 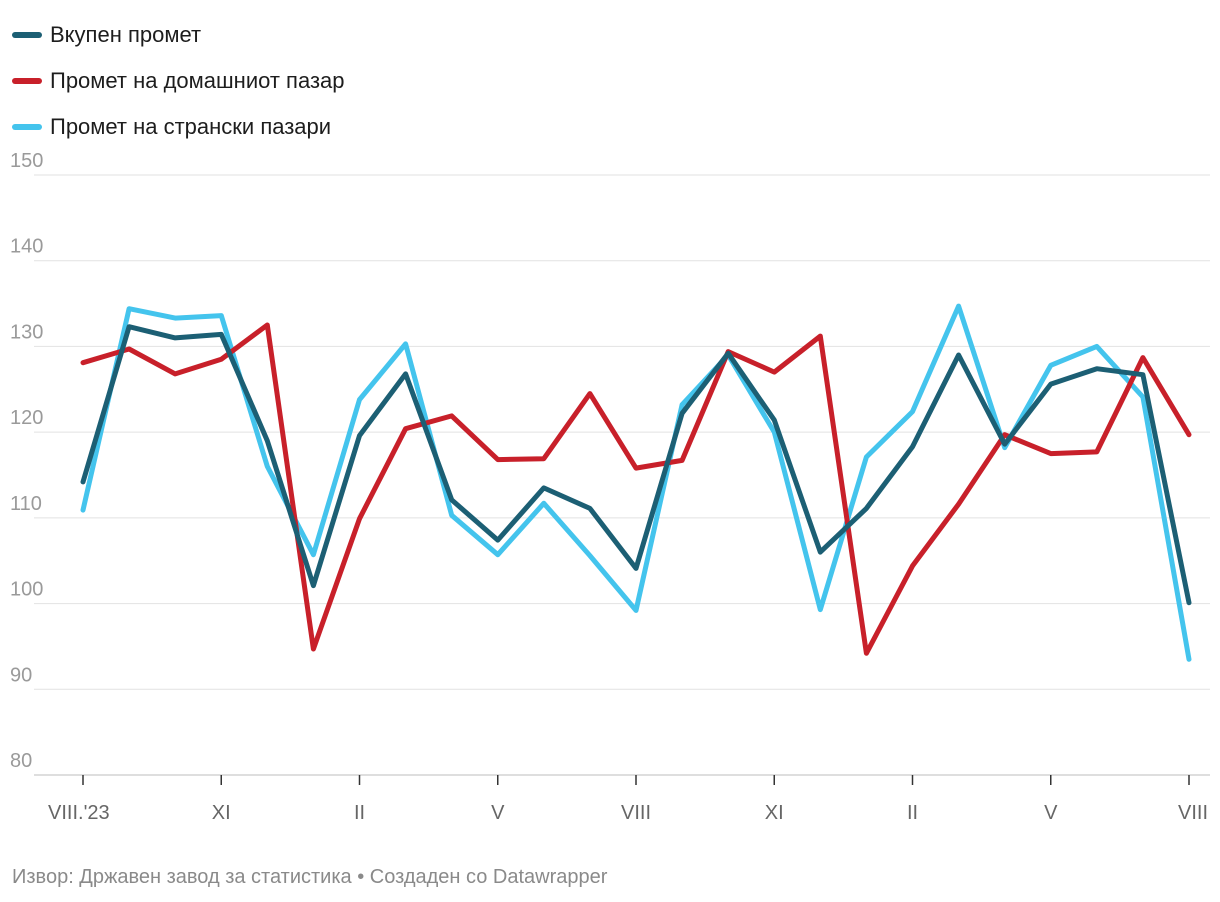 What do you see at coordinates (912, 813) in the screenshot?
I see `x-tick-label-6: II` at bounding box center [912, 813].